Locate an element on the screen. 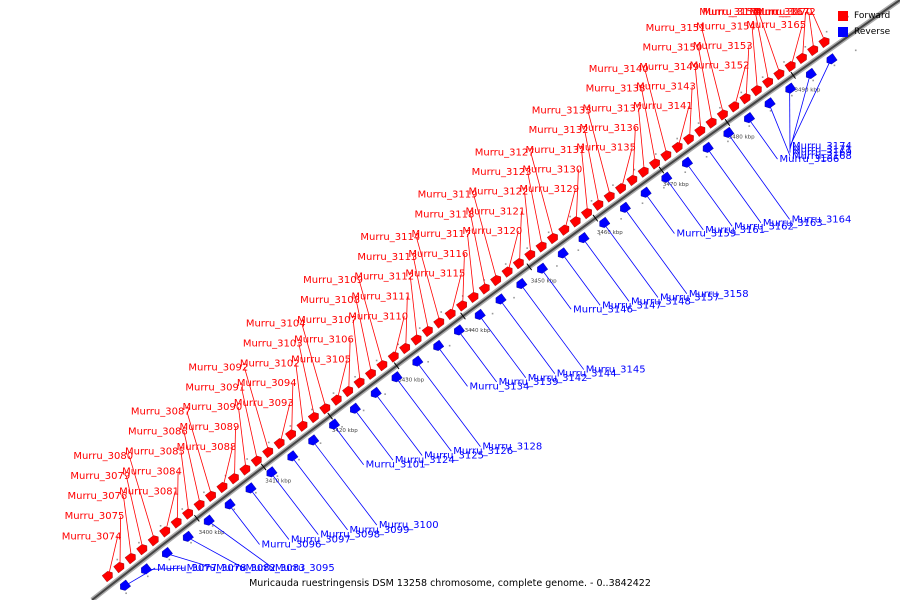 The height and width of the screenshot is (600, 900). forward-gene-label: Murru_3120 is located at coordinates (492, 231).